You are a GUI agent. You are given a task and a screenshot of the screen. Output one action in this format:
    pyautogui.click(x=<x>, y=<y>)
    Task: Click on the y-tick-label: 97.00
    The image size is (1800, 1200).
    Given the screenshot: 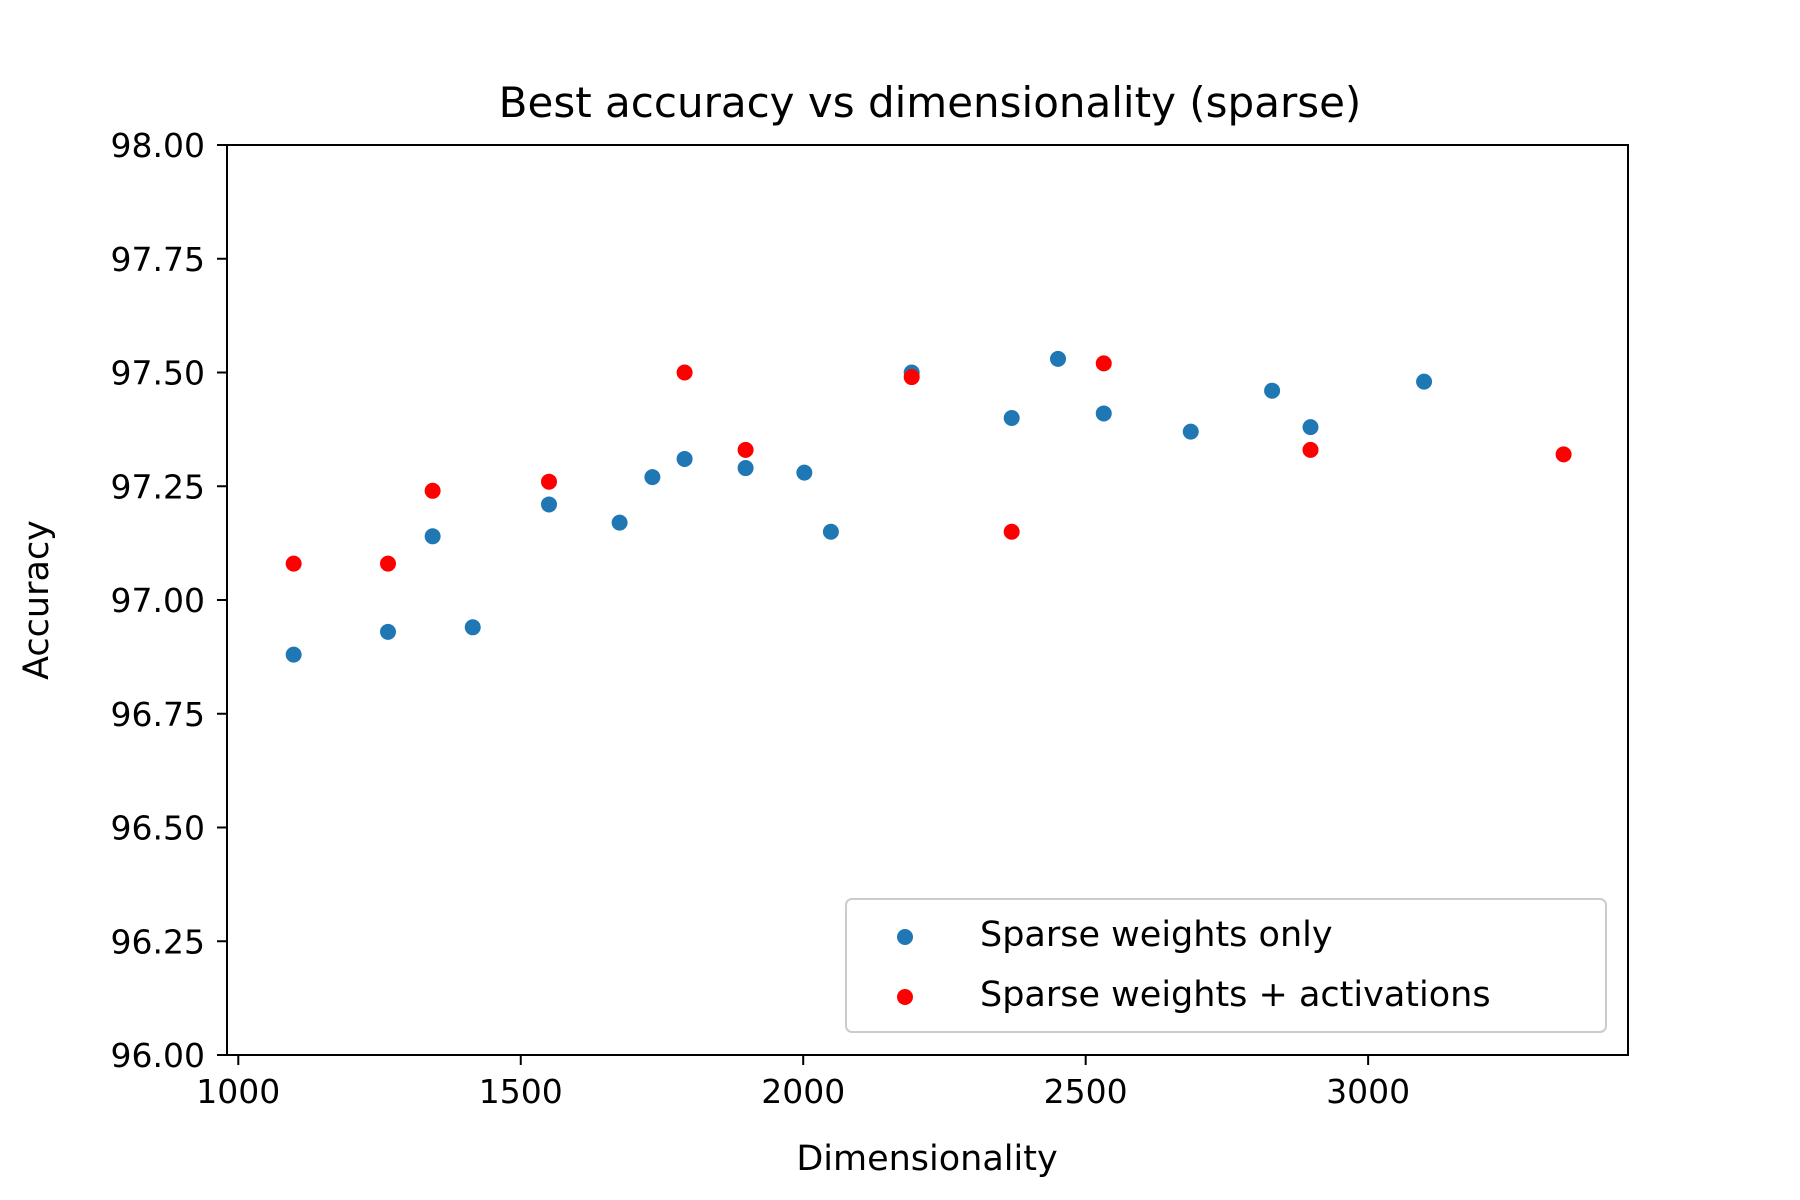 What is the action you would take?
    pyautogui.click(x=158, y=600)
    